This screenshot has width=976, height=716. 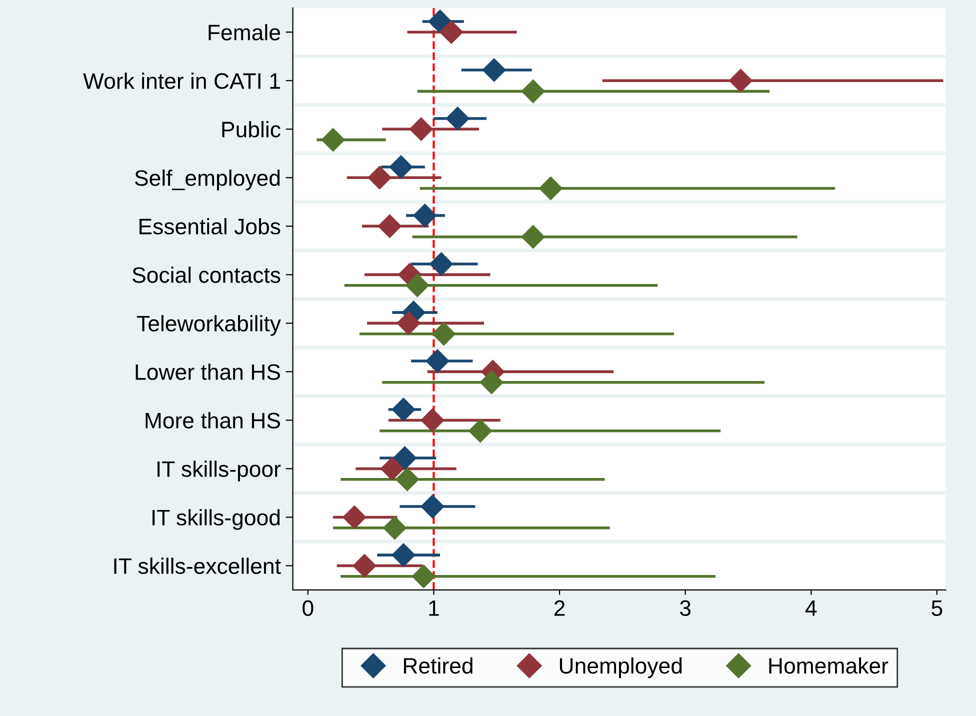 I want to click on legend-label: Retired, so click(x=438, y=665).